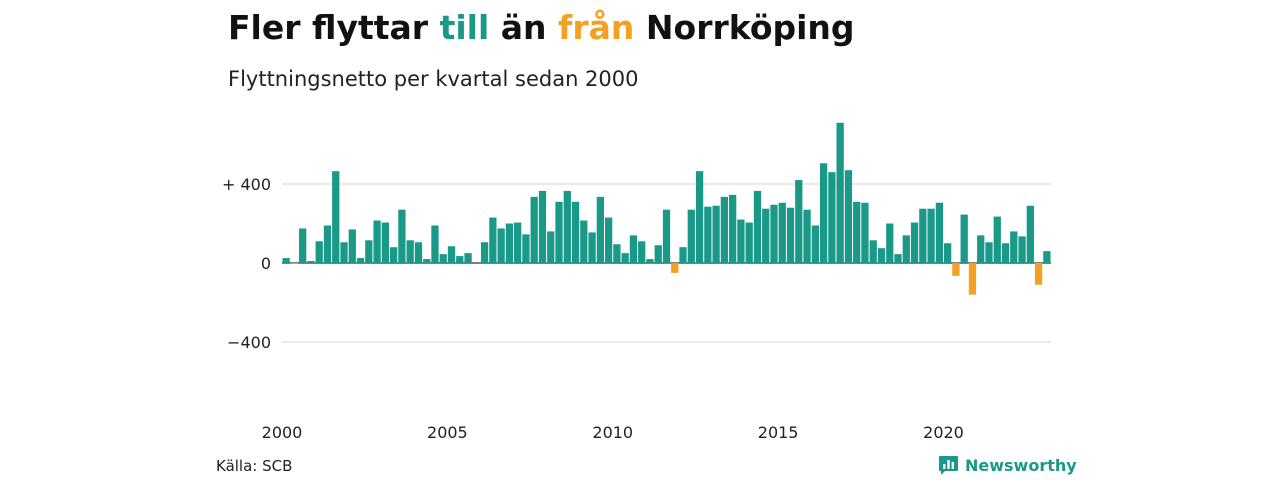 The image size is (1280, 480). What do you see at coordinates (948, 465) in the screenshot?
I see `newsworthy-chart-icon` at bounding box center [948, 465].